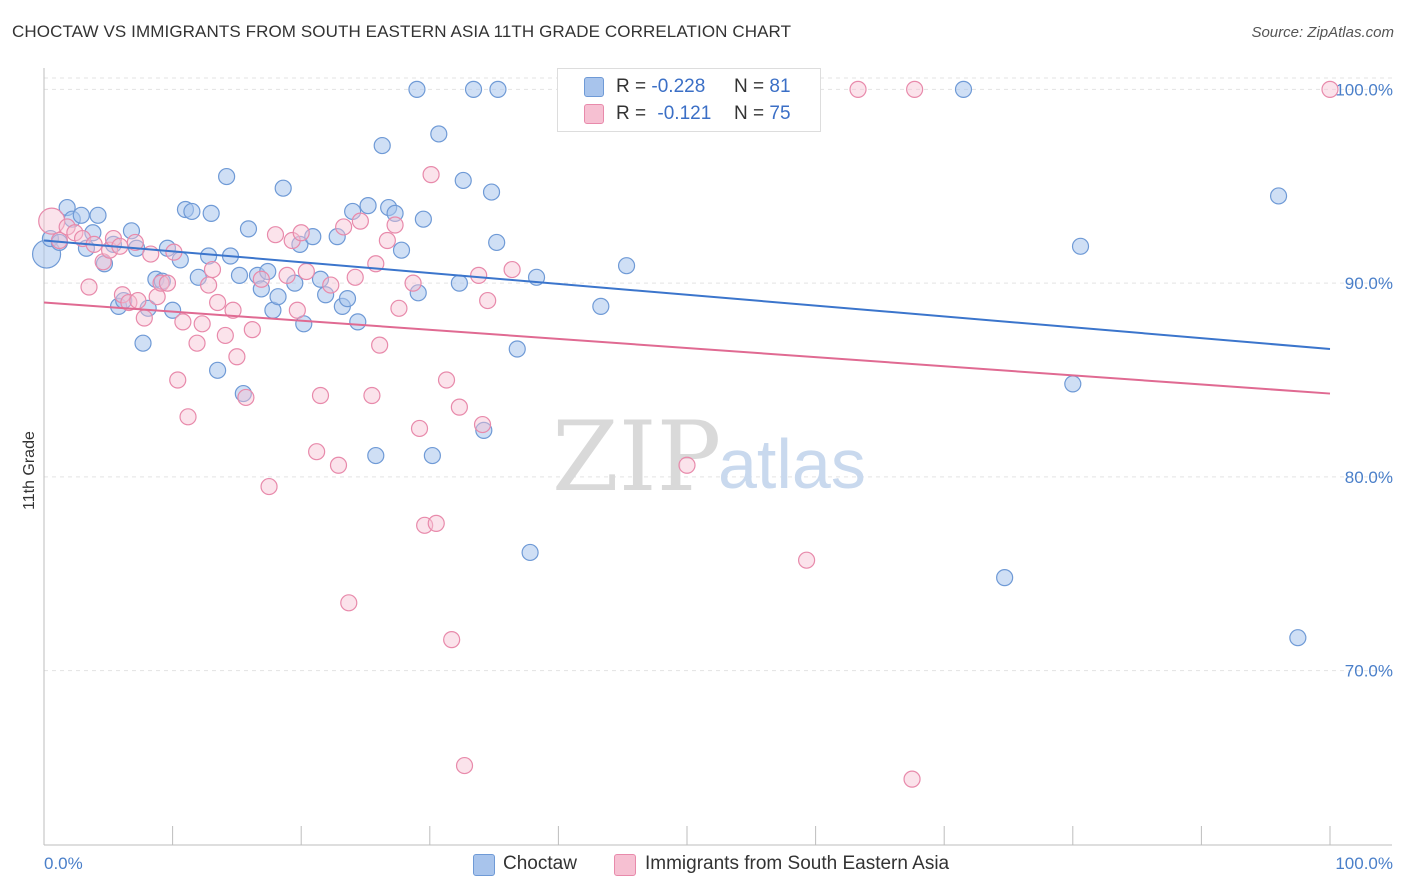 This screenshot has height=892, width=1406. I want to click on legend-n: N = 81, so click(762, 87).